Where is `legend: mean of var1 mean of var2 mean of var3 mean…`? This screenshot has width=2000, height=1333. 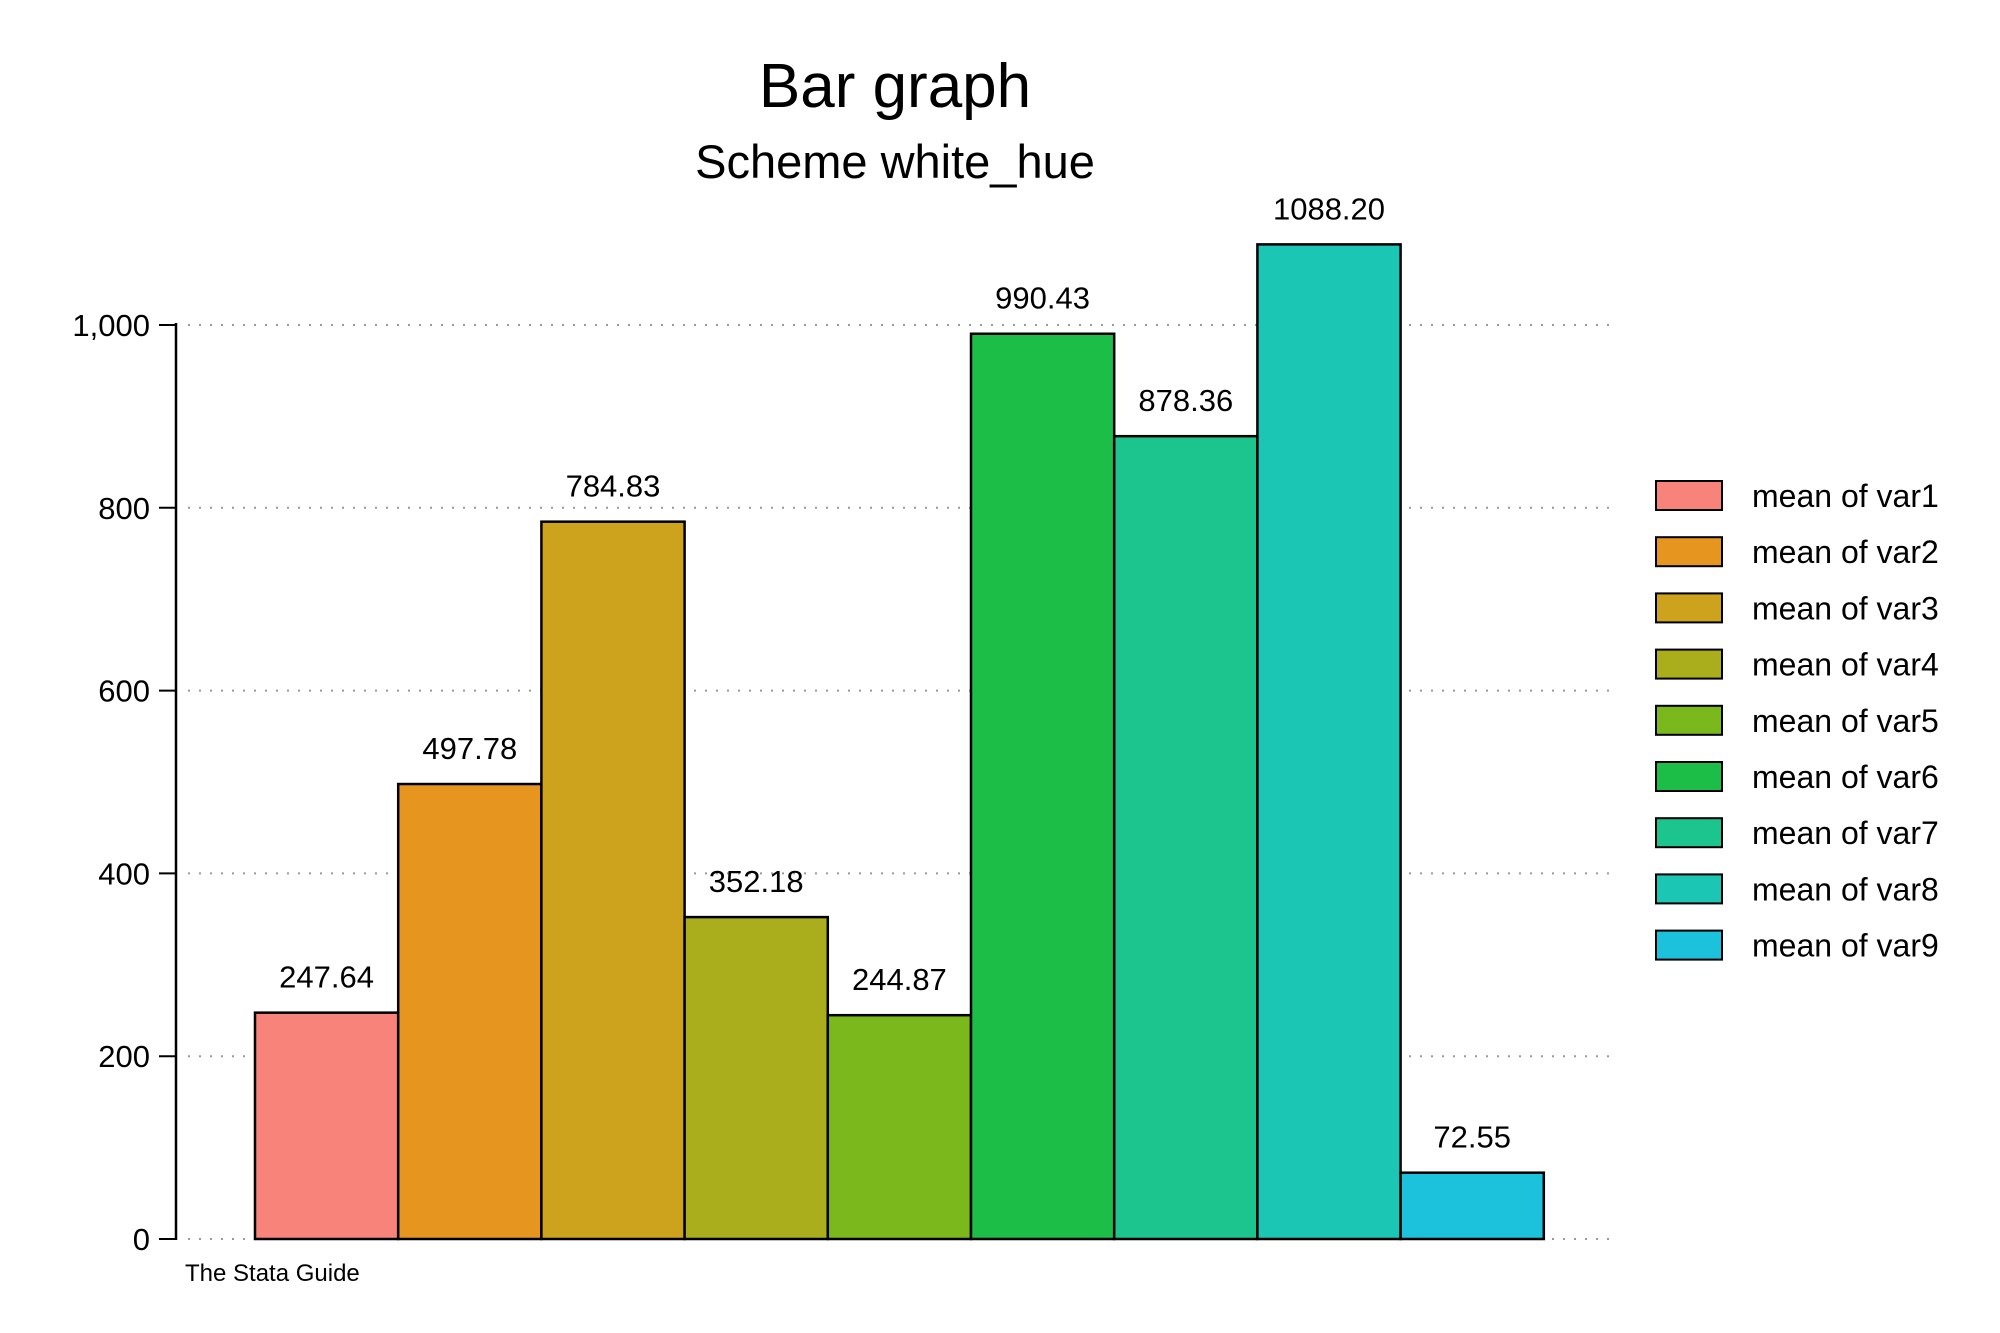
legend: mean of var1 mean of var2 mean of var3 mean… is located at coordinates (1797, 721).